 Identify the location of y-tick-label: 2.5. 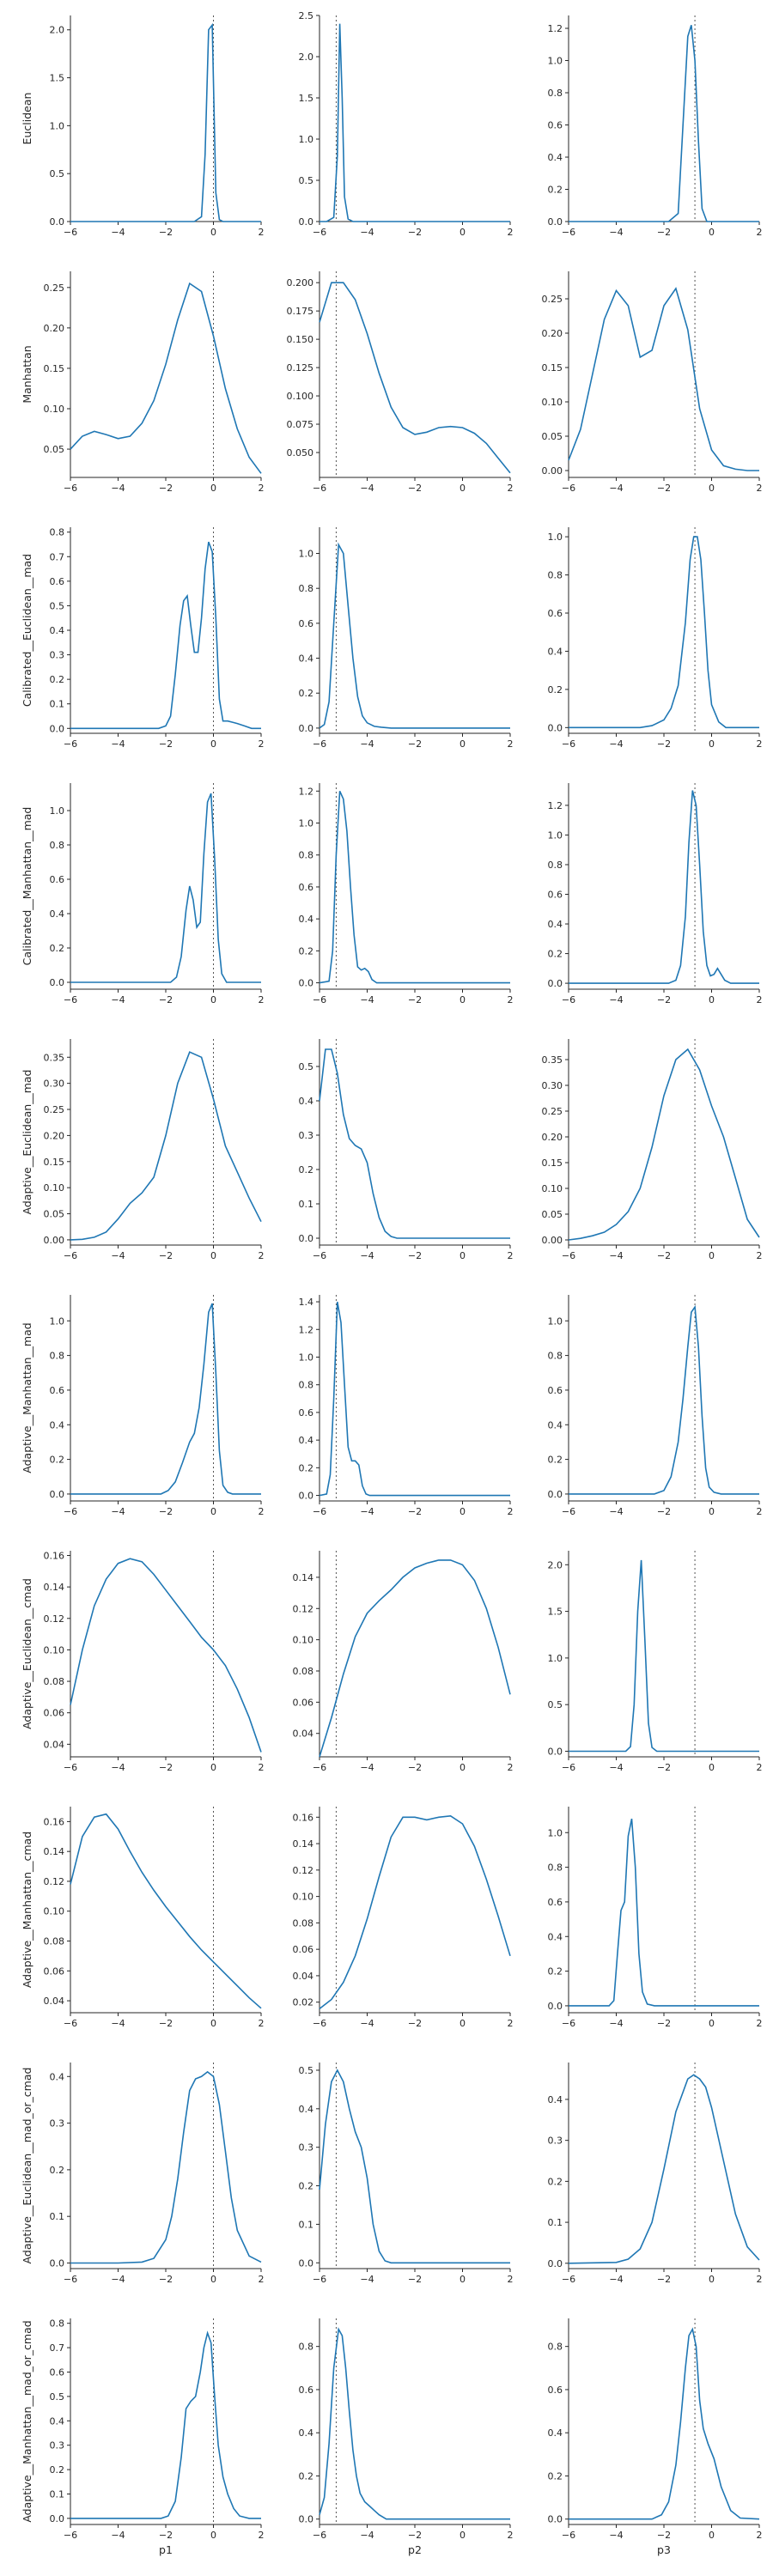
(306, 15).